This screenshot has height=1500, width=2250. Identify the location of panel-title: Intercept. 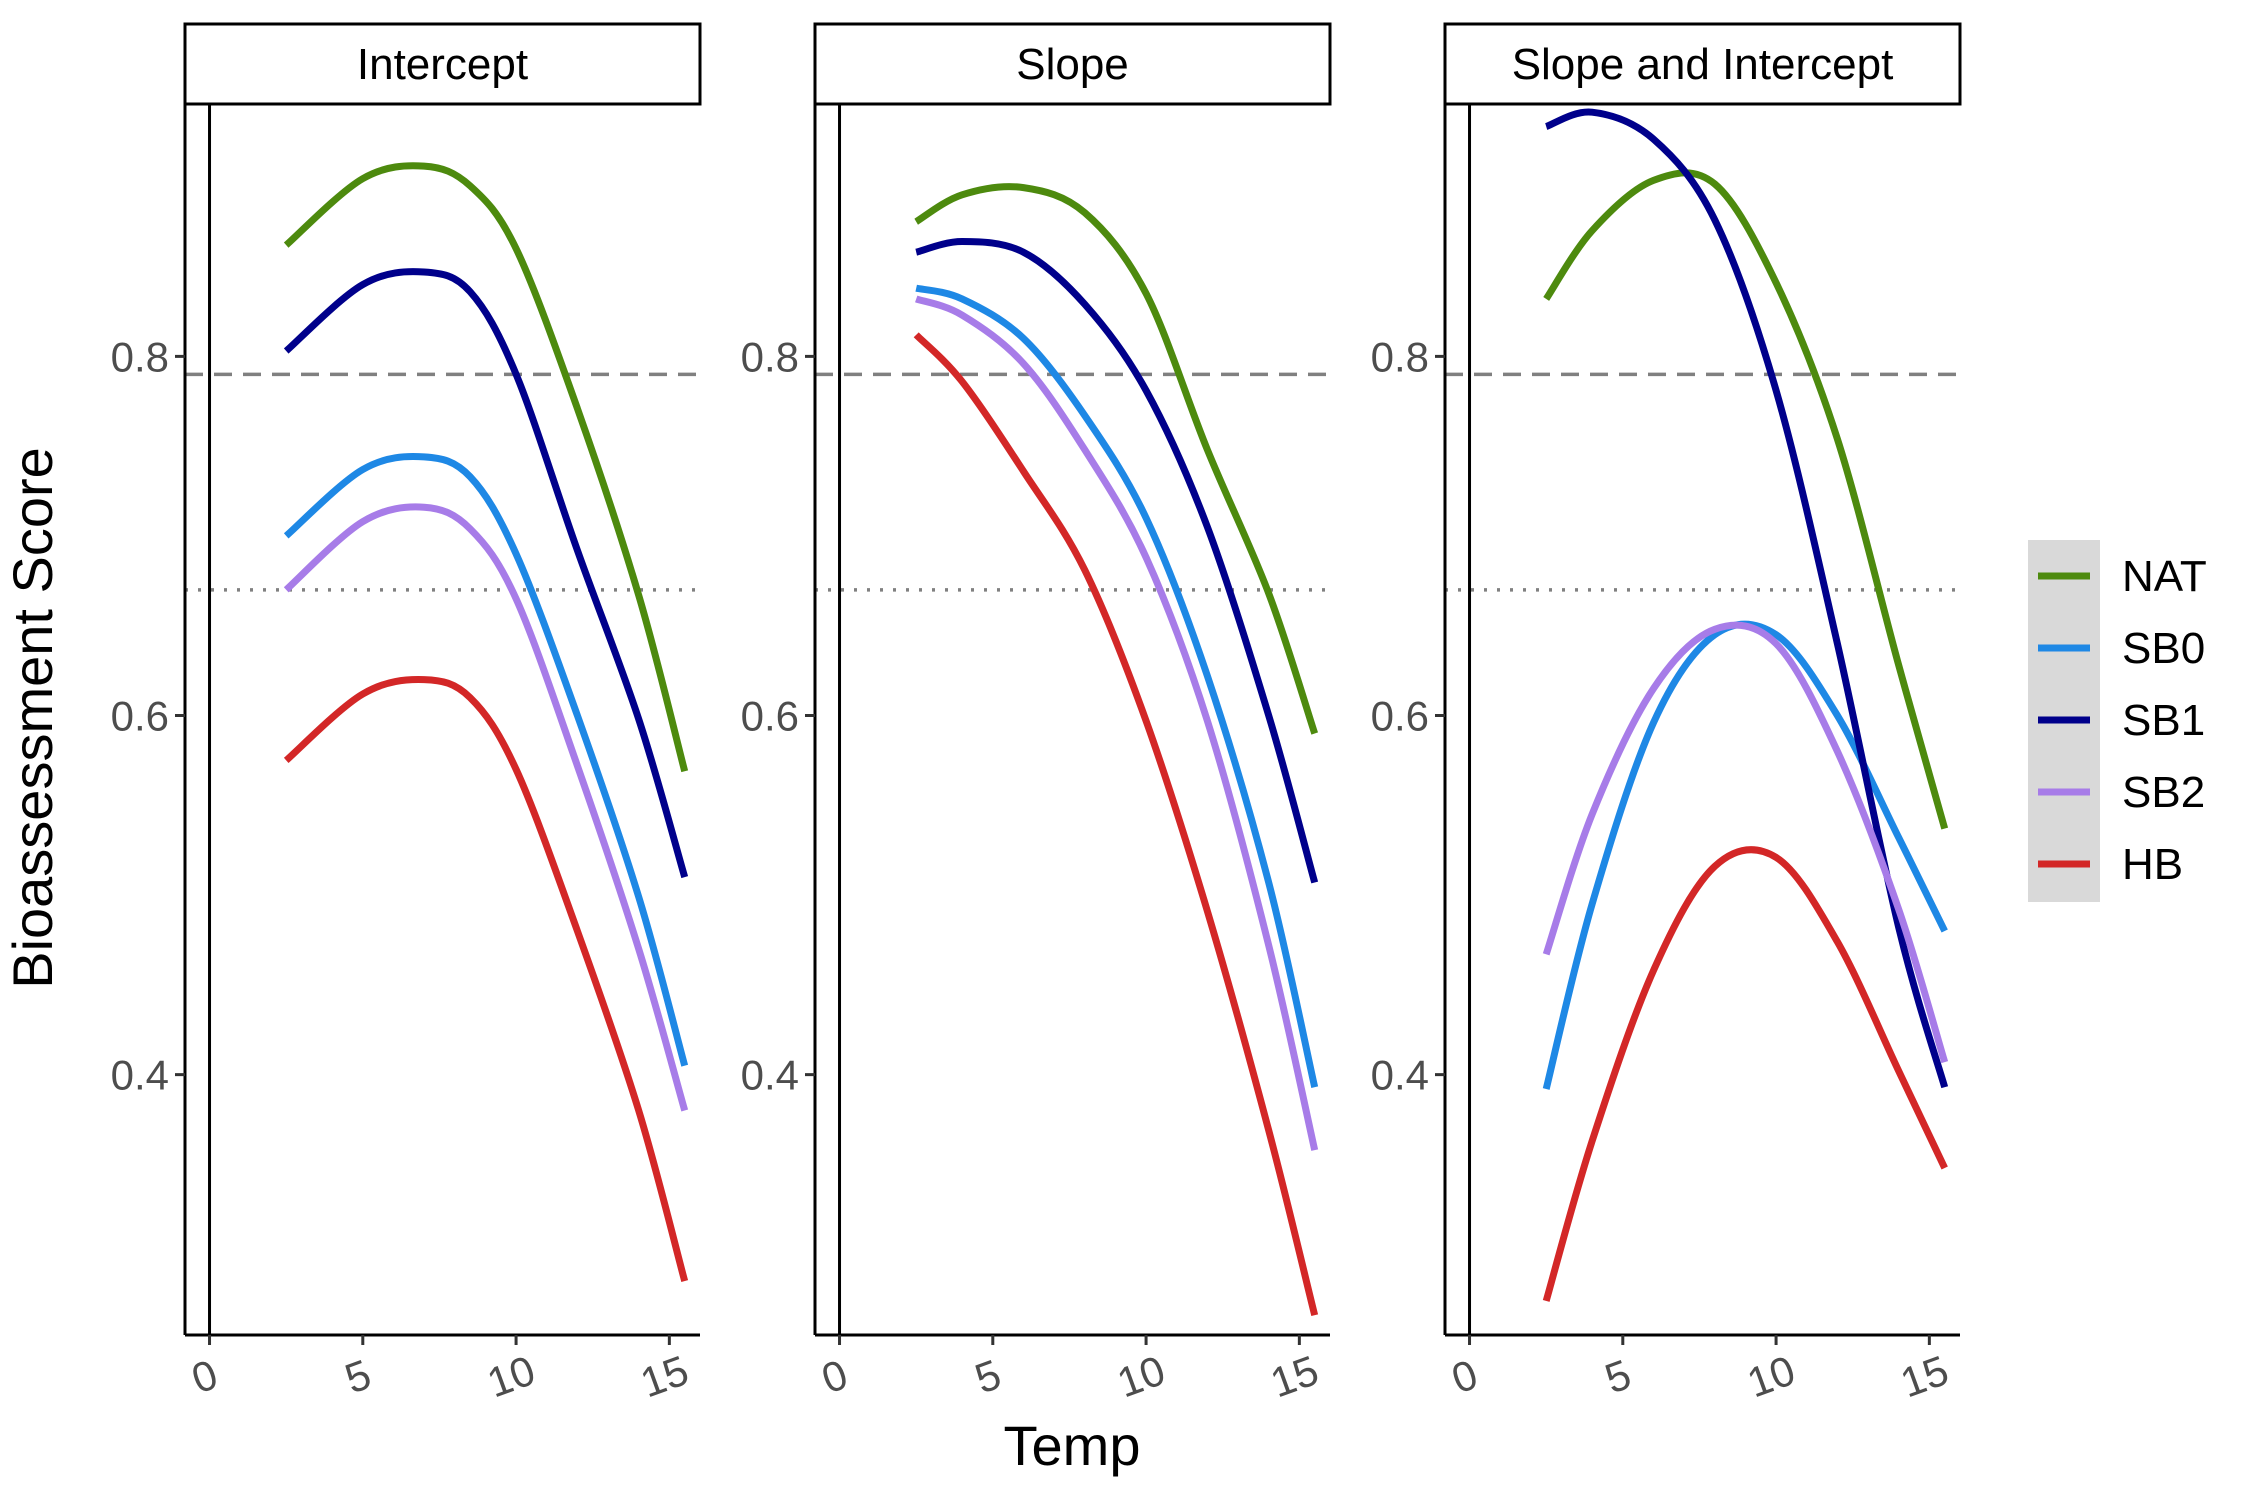
(442, 64).